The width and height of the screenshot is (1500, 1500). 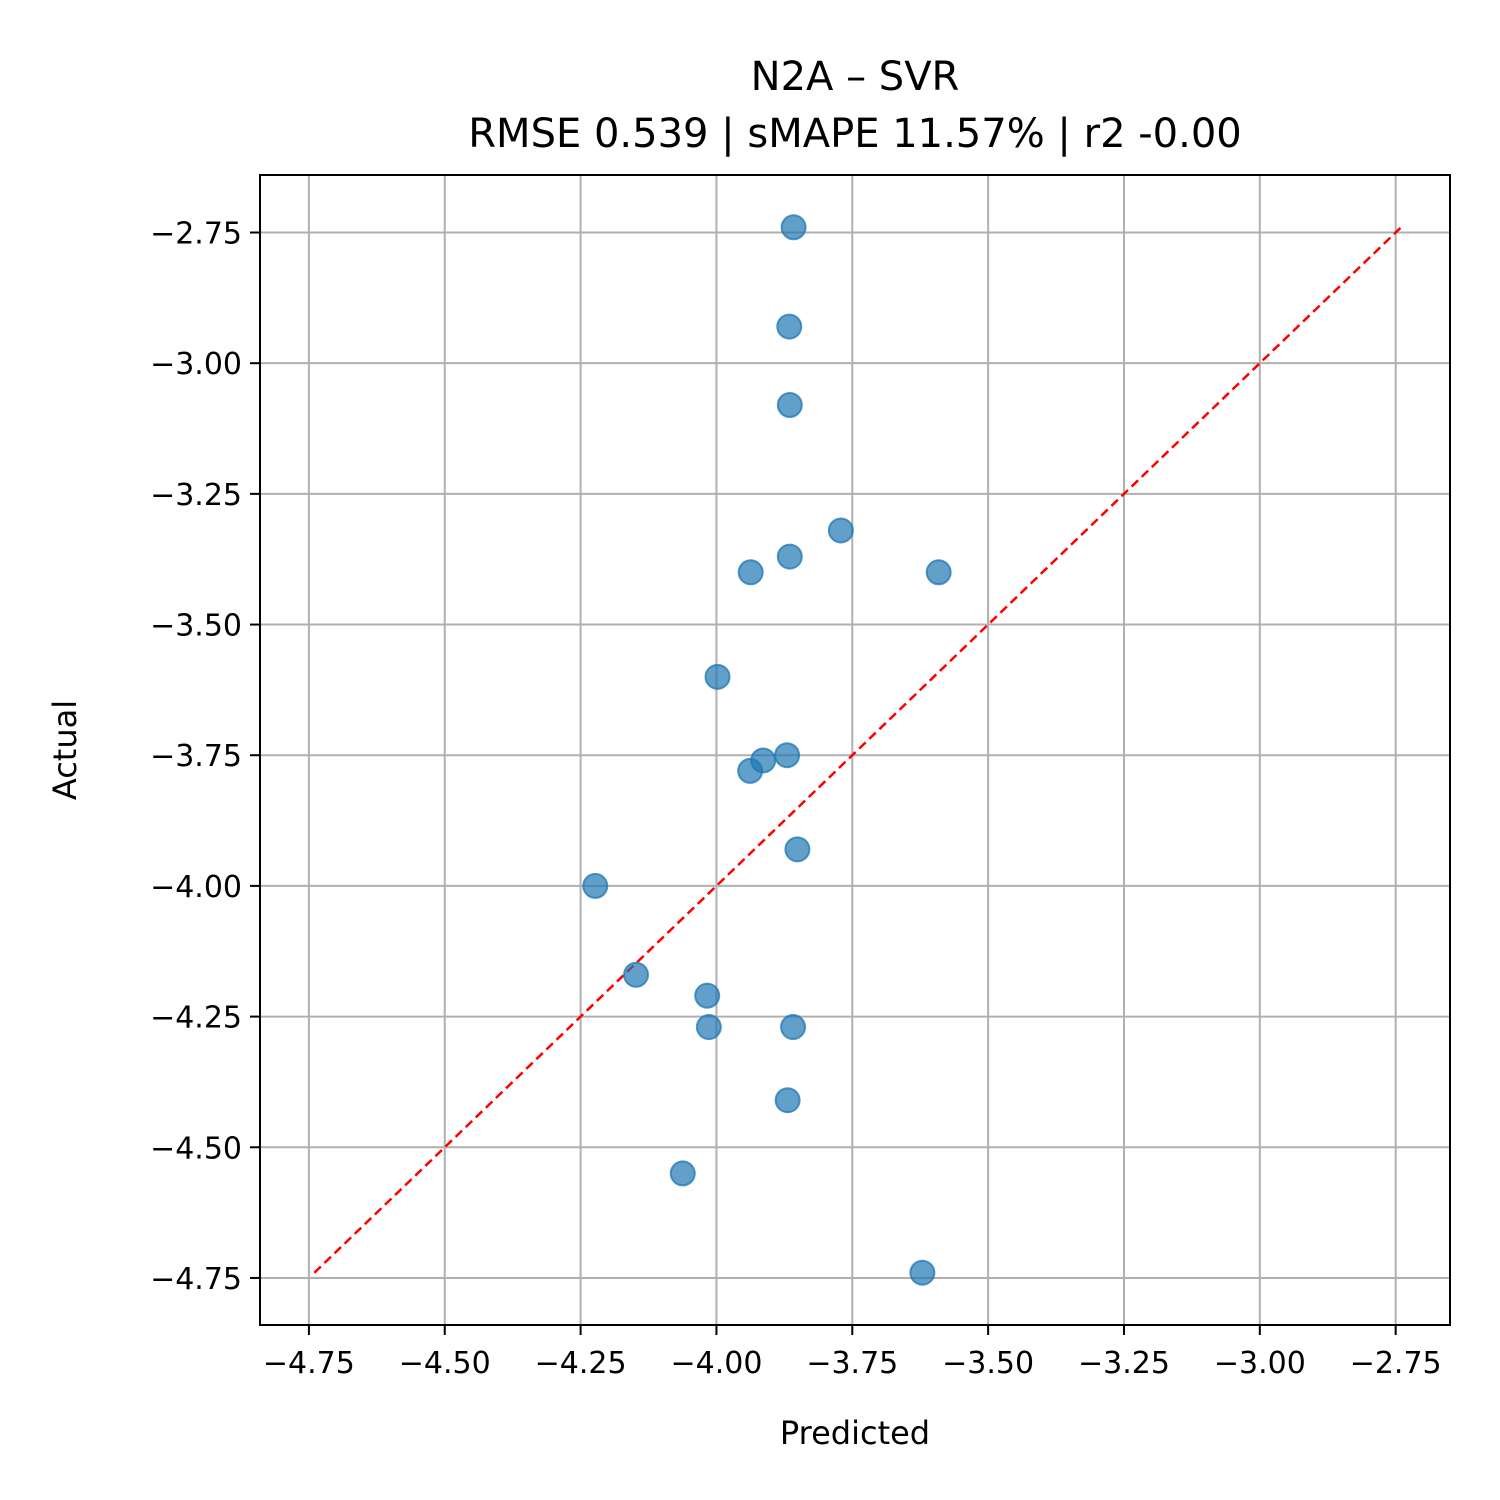 What do you see at coordinates (855, 77) in the screenshot?
I see `chart-title: N2A – SVR` at bounding box center [855, 77].